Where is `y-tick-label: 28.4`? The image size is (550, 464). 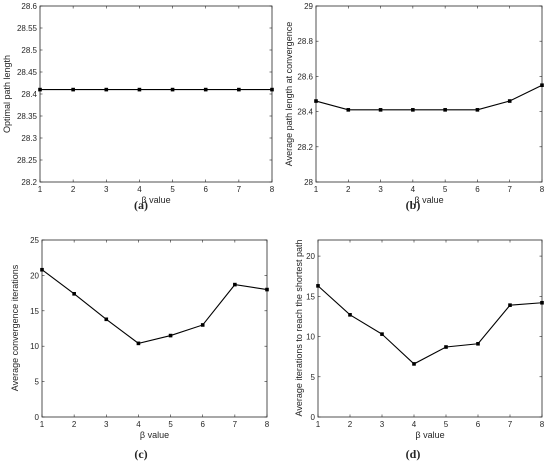
y-tick-label: 28.4 is located at coordinates (305, 112).